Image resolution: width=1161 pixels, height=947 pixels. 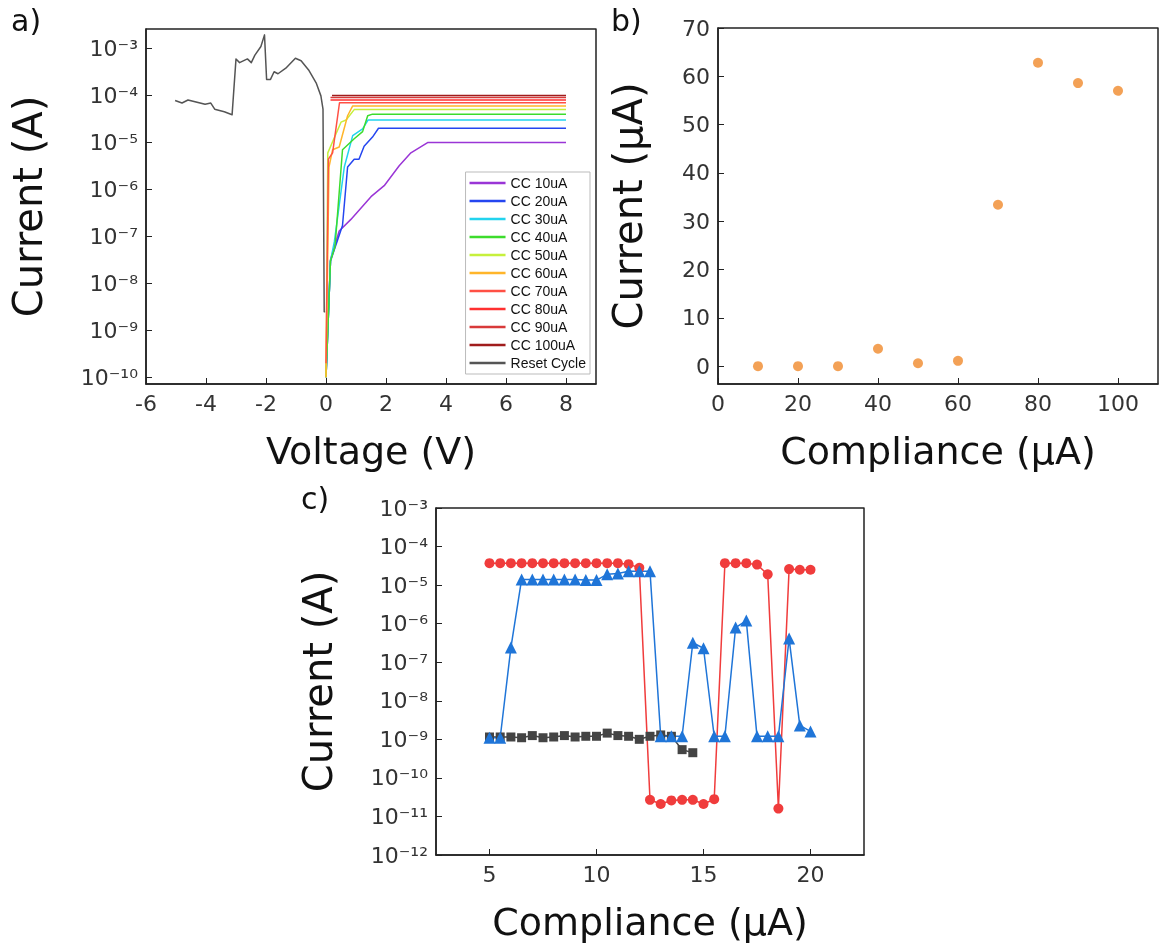 What do you see at coordinates (539, 291) in the screenshot?
I see `legend-label: CC 70uA` at bounding box center [539, 291].